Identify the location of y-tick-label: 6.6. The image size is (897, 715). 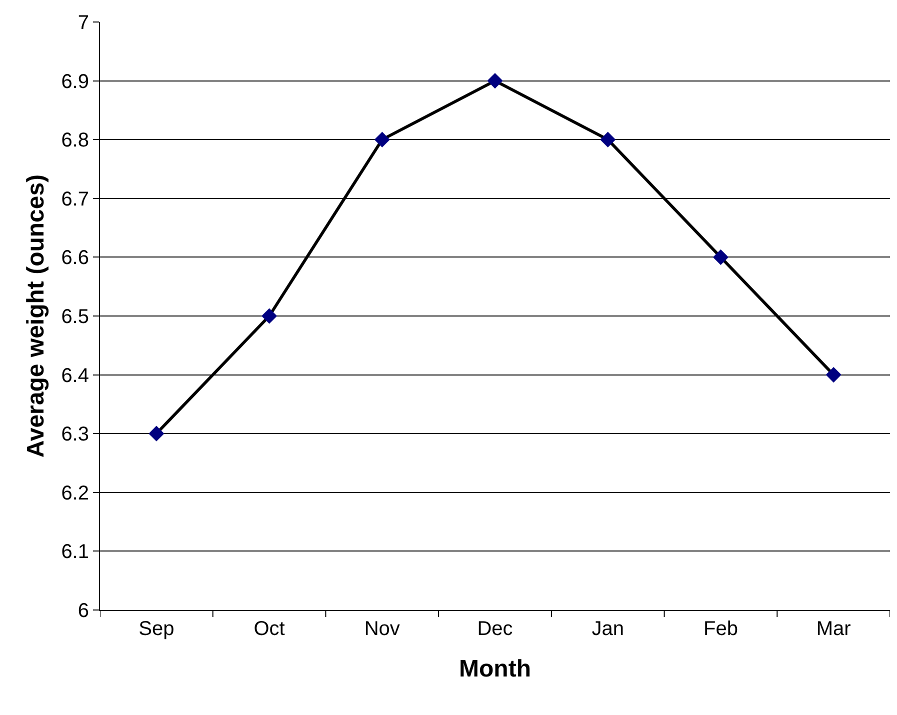
(75, 258).